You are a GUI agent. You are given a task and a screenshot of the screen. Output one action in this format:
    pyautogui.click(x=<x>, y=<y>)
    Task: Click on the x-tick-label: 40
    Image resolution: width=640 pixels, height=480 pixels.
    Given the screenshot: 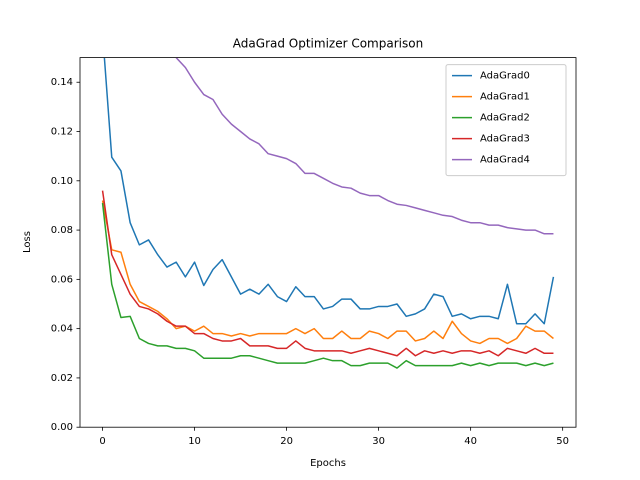 What is the action you would take?
    pyautogui.click(x=470, y=441)
    